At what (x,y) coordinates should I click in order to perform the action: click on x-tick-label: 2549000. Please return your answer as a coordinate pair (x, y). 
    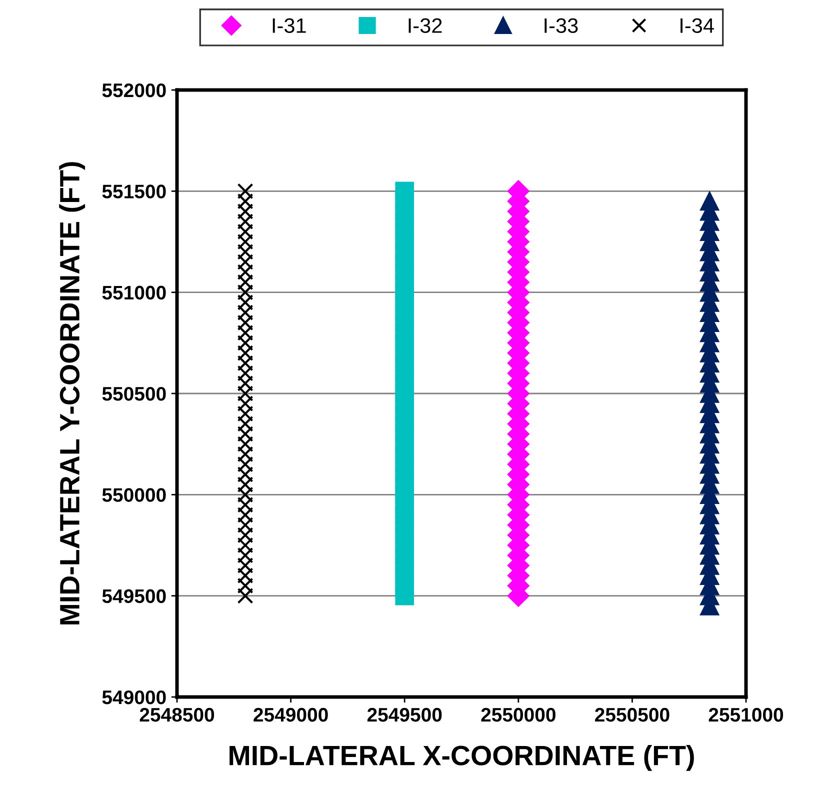
    Looking at the image, I should click on (291, 715).